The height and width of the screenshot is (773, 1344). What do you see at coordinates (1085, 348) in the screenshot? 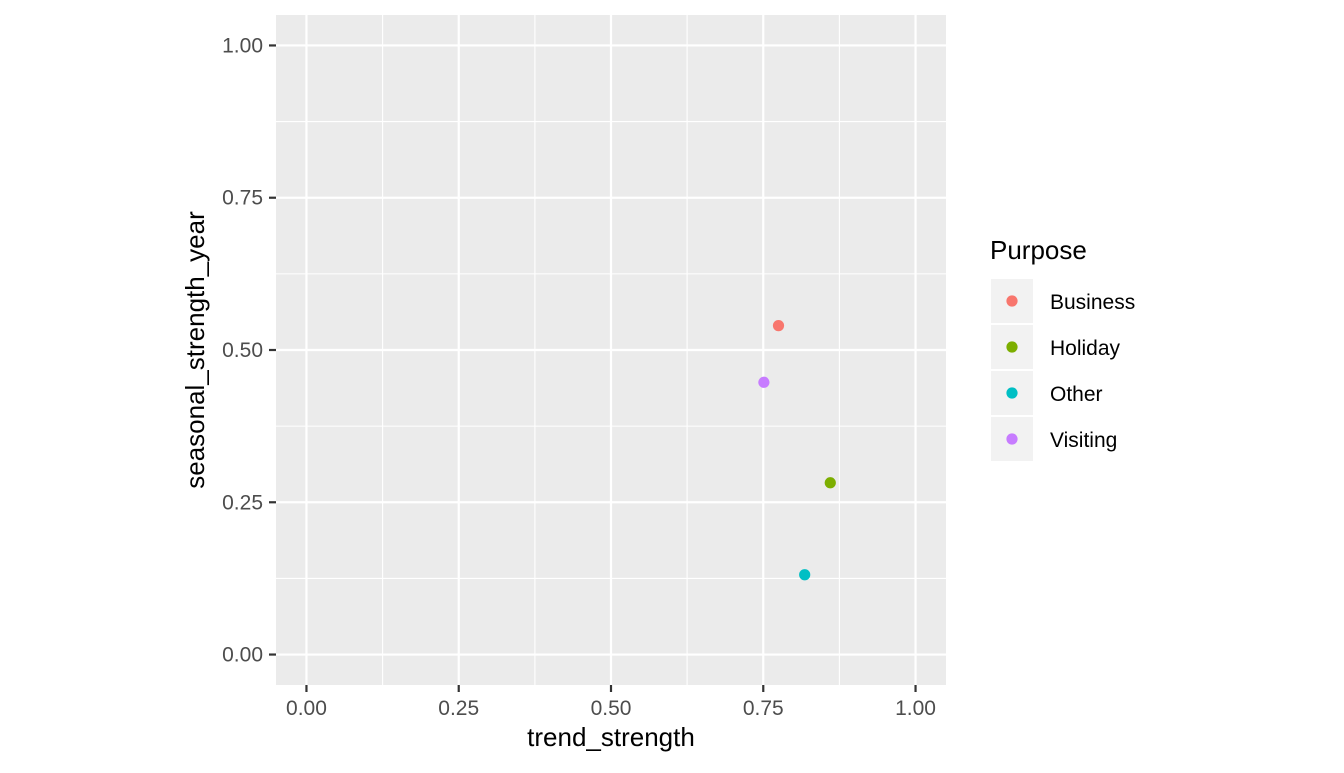
I see `legend-label-holiday: Holiday` at bounding box center [1085, 348].